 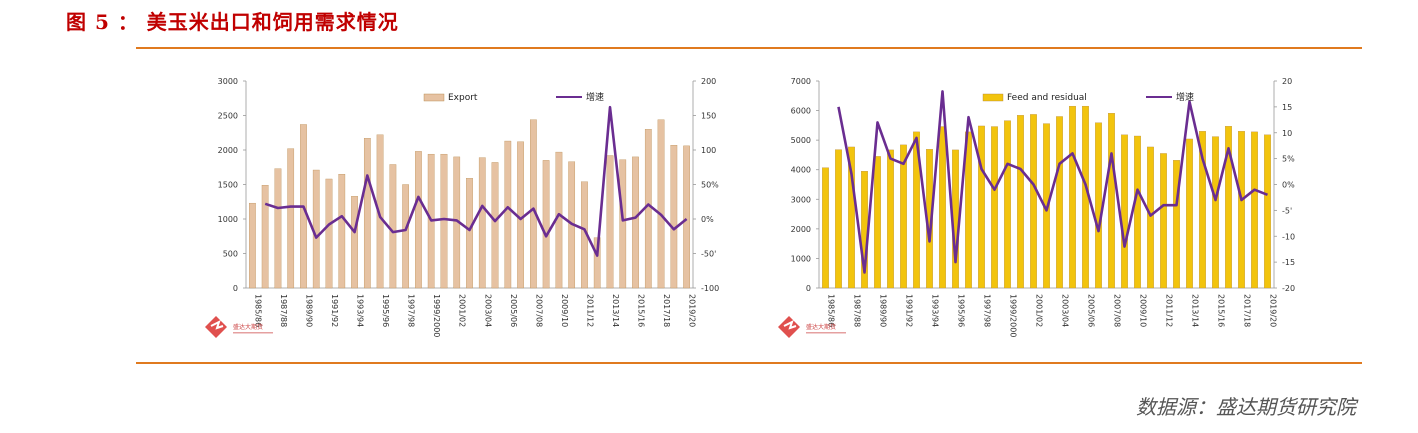 What do you see at coordinates (1047, 98) in the screenshot?
I see `legend-bar-label: Feed and residual` at bounding box center [1047, 98].